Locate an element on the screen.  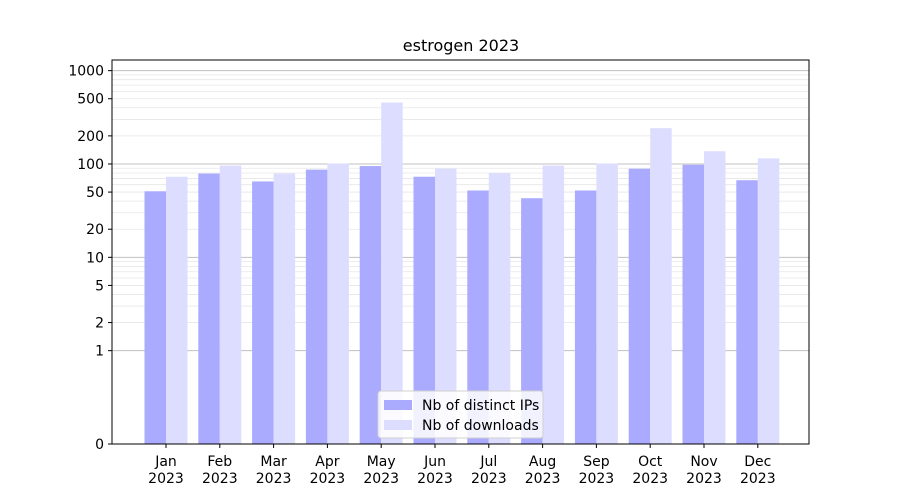
y-tick-label: 10 is located at coordinates (95, 258).